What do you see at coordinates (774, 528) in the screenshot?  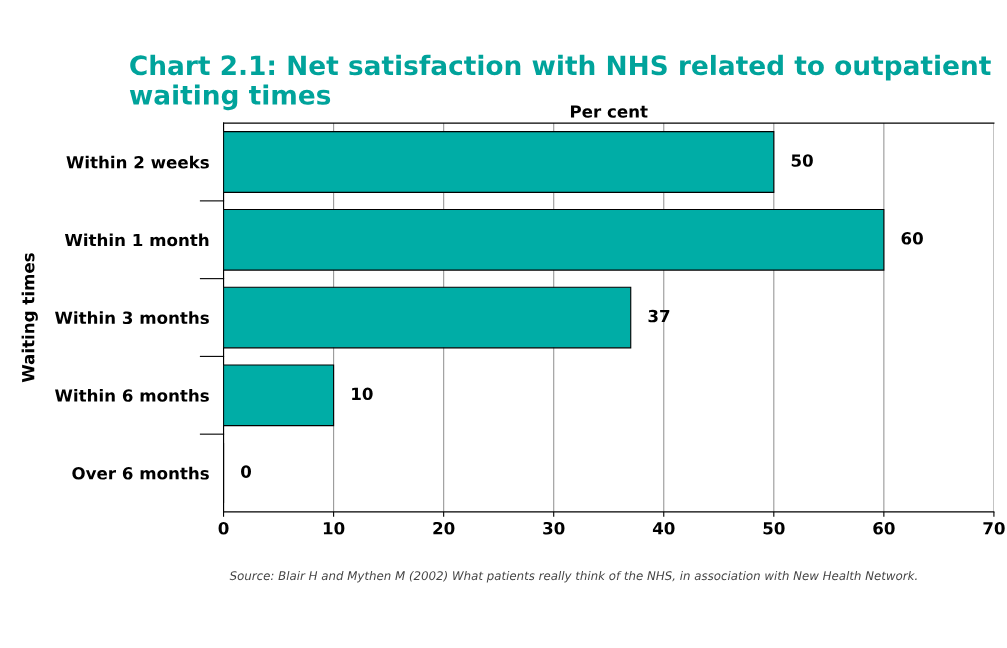 I see `x-tick-label: 50` at bounding box center [774, 528].